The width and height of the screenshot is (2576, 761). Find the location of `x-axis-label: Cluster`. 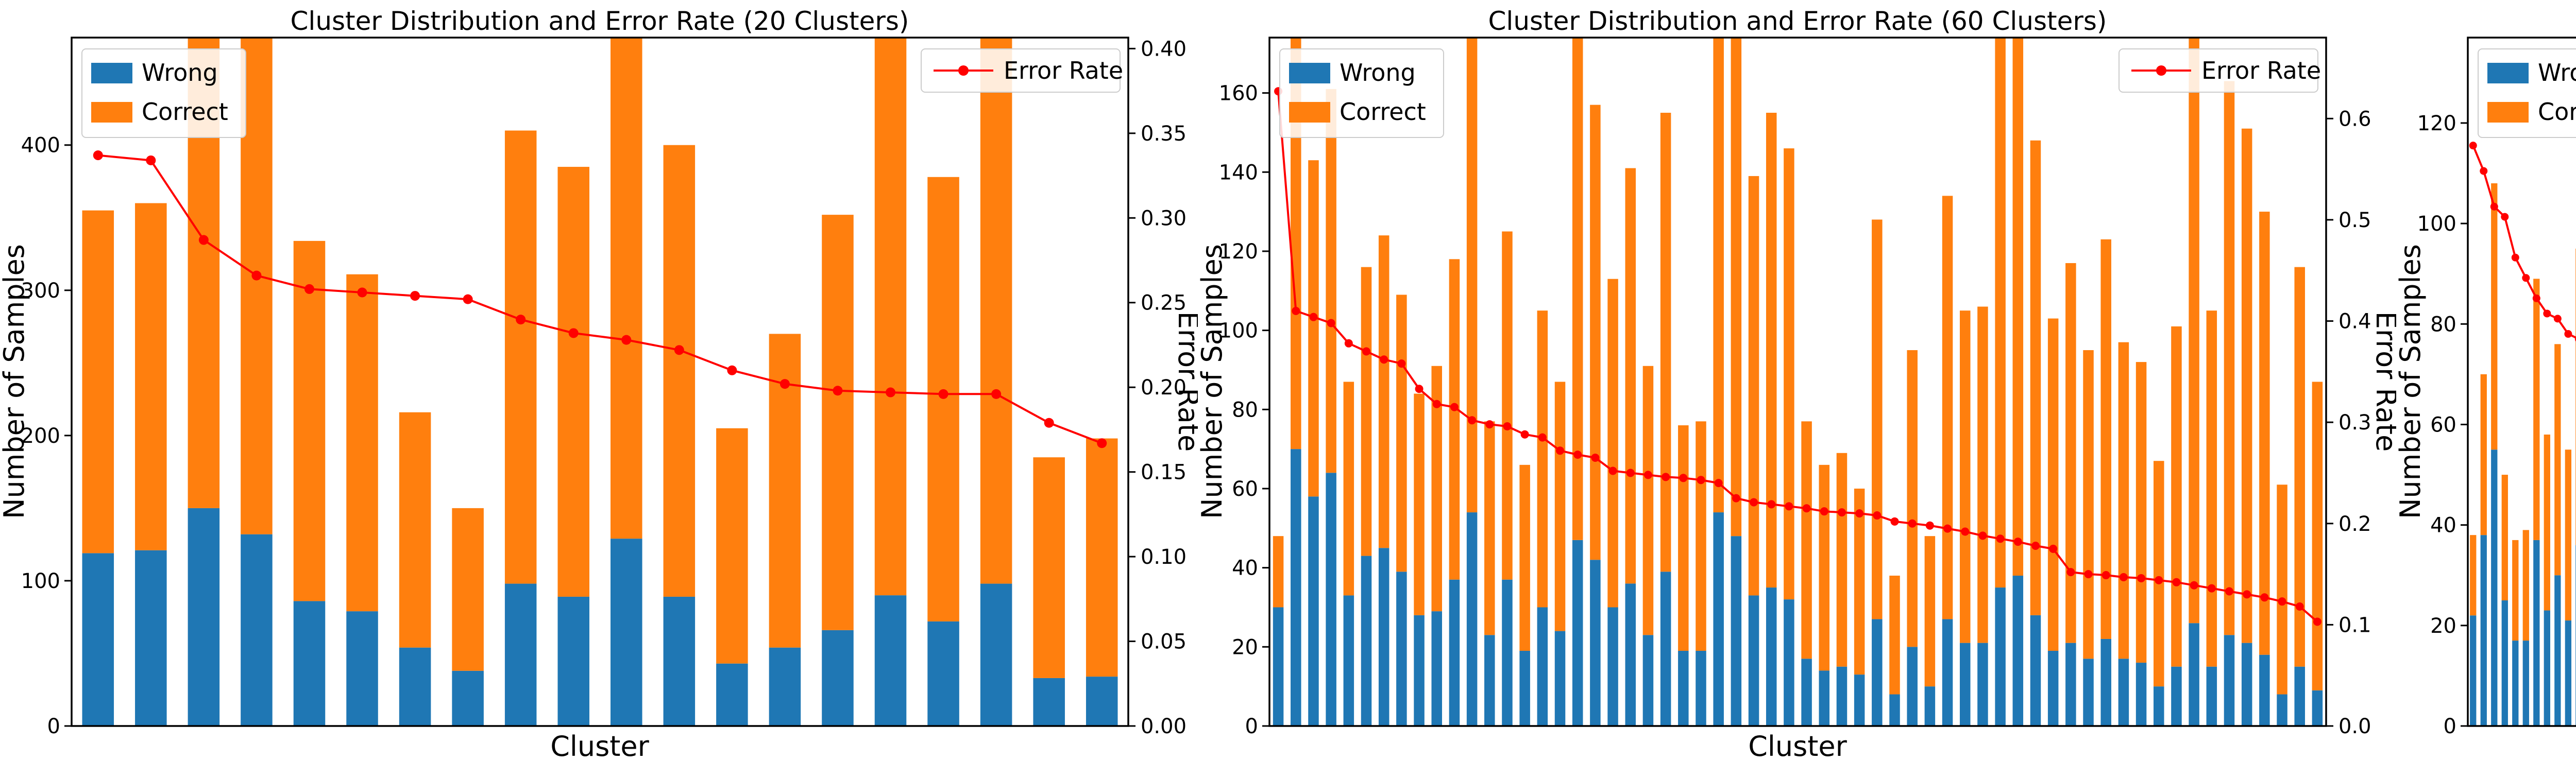

x-axis-label: Cluster is located at coordinates (1798, 745).